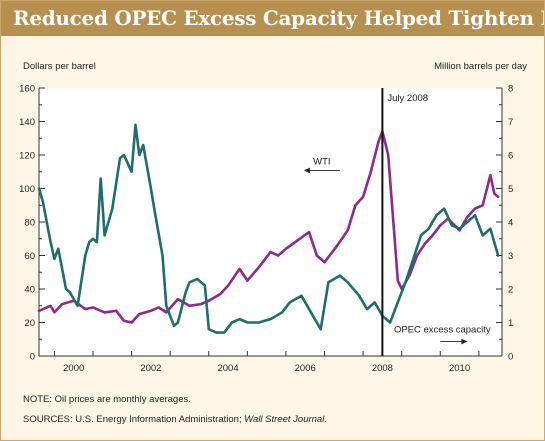  Describe the element at coordinates (29, 290) in the screenshot. I see `left-tick-label: 40` at that location.